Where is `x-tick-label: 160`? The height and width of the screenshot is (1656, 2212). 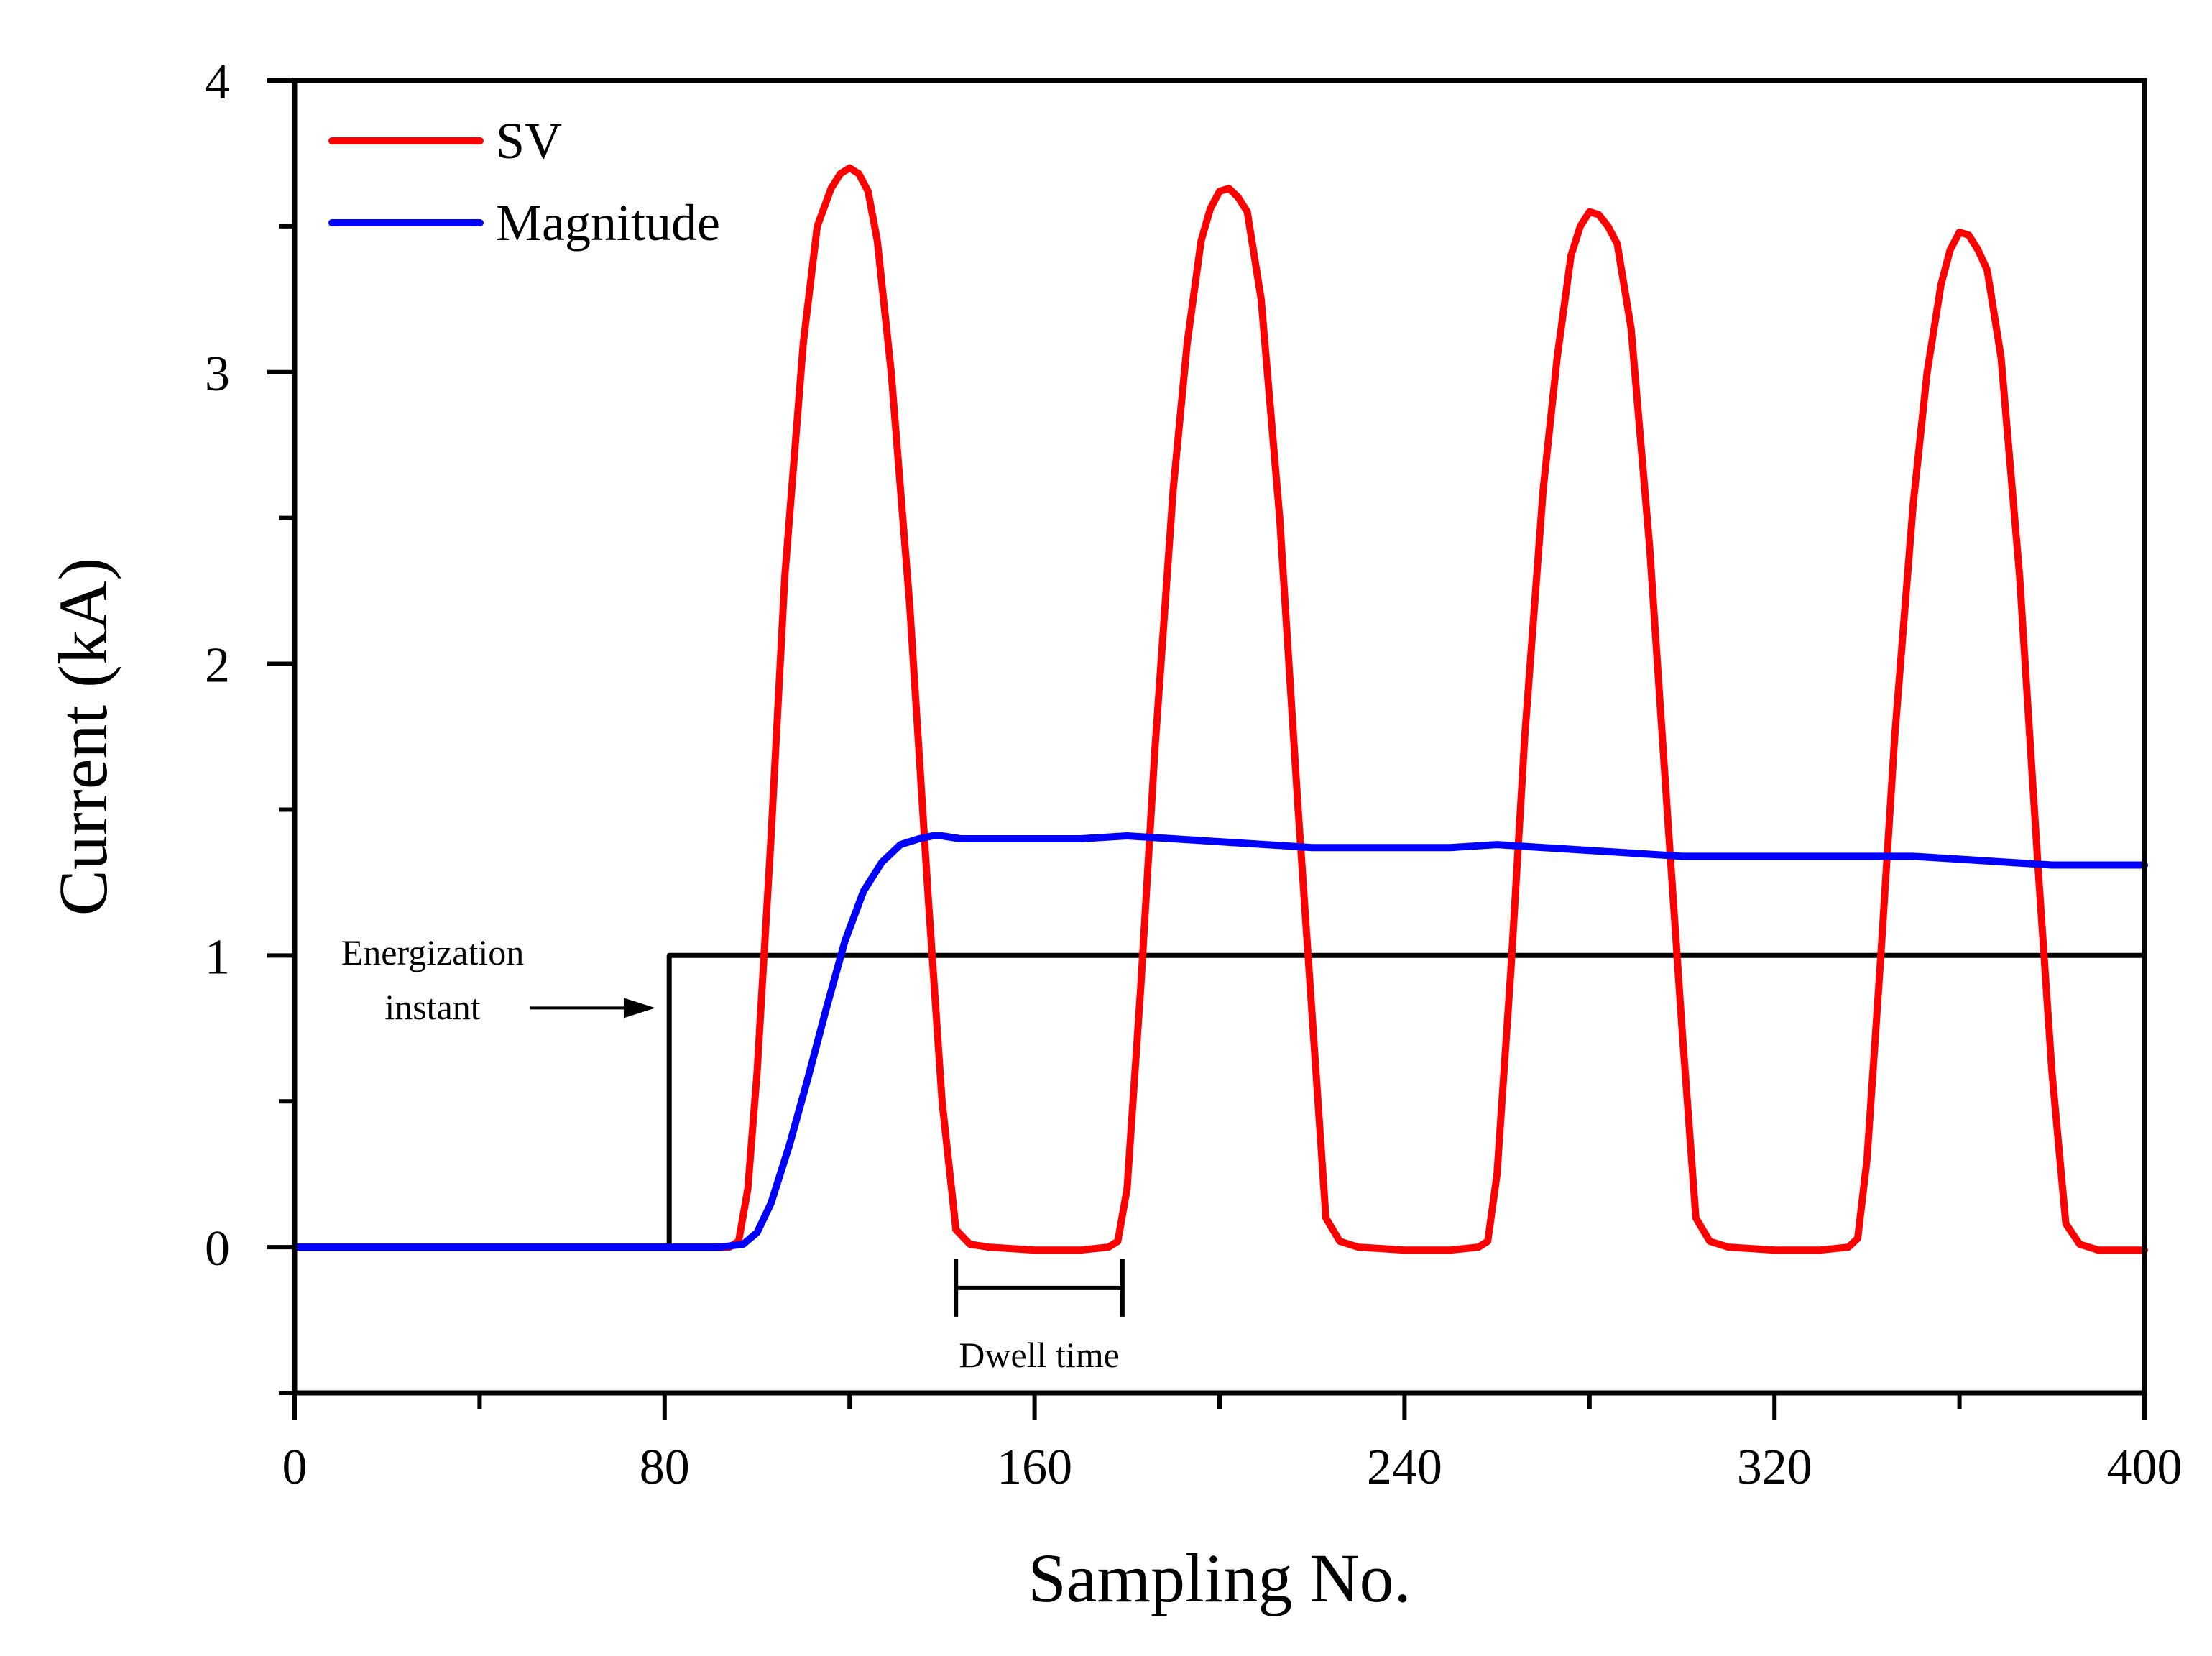
x-tick-label: 160 is located at coordinates (1034, 1467).